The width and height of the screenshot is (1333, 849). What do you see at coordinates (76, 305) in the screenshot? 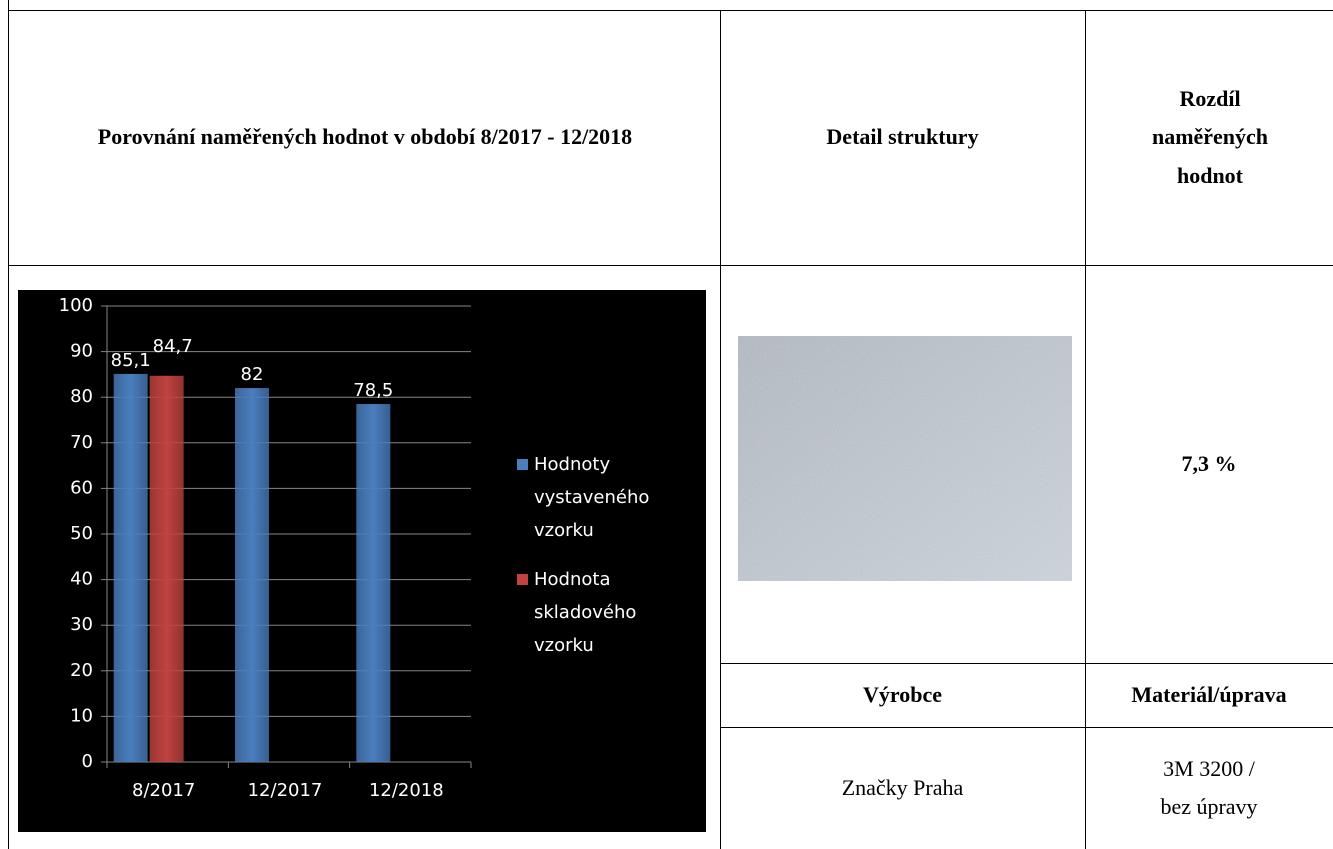
I see `y-tick-label: 100` at bounding box center [76, 305].